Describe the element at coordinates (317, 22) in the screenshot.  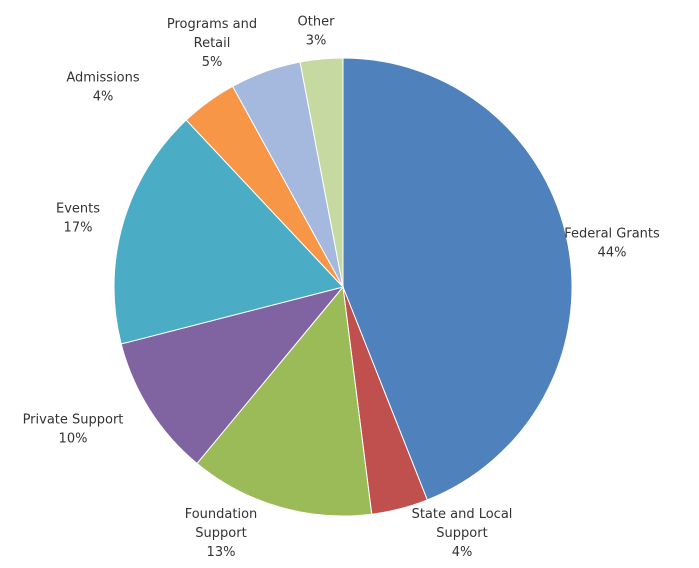
I see `category-label-other: Other` at that location.